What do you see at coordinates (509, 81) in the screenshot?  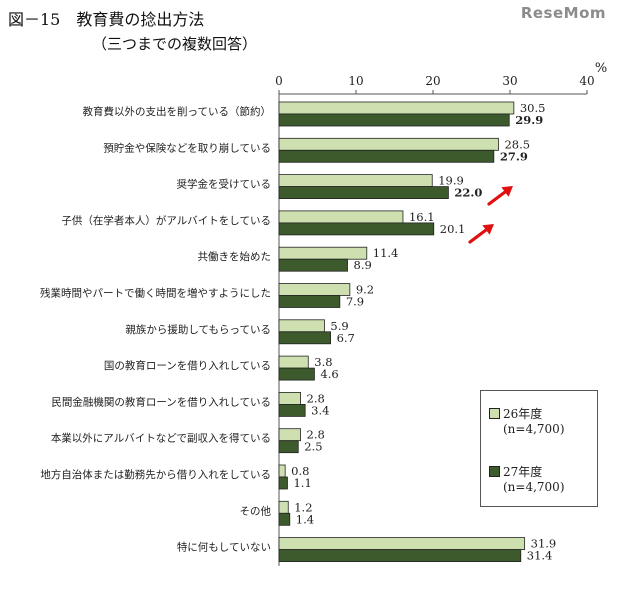 I see `x-tick-label: 30` at bounding box center [509, 81].